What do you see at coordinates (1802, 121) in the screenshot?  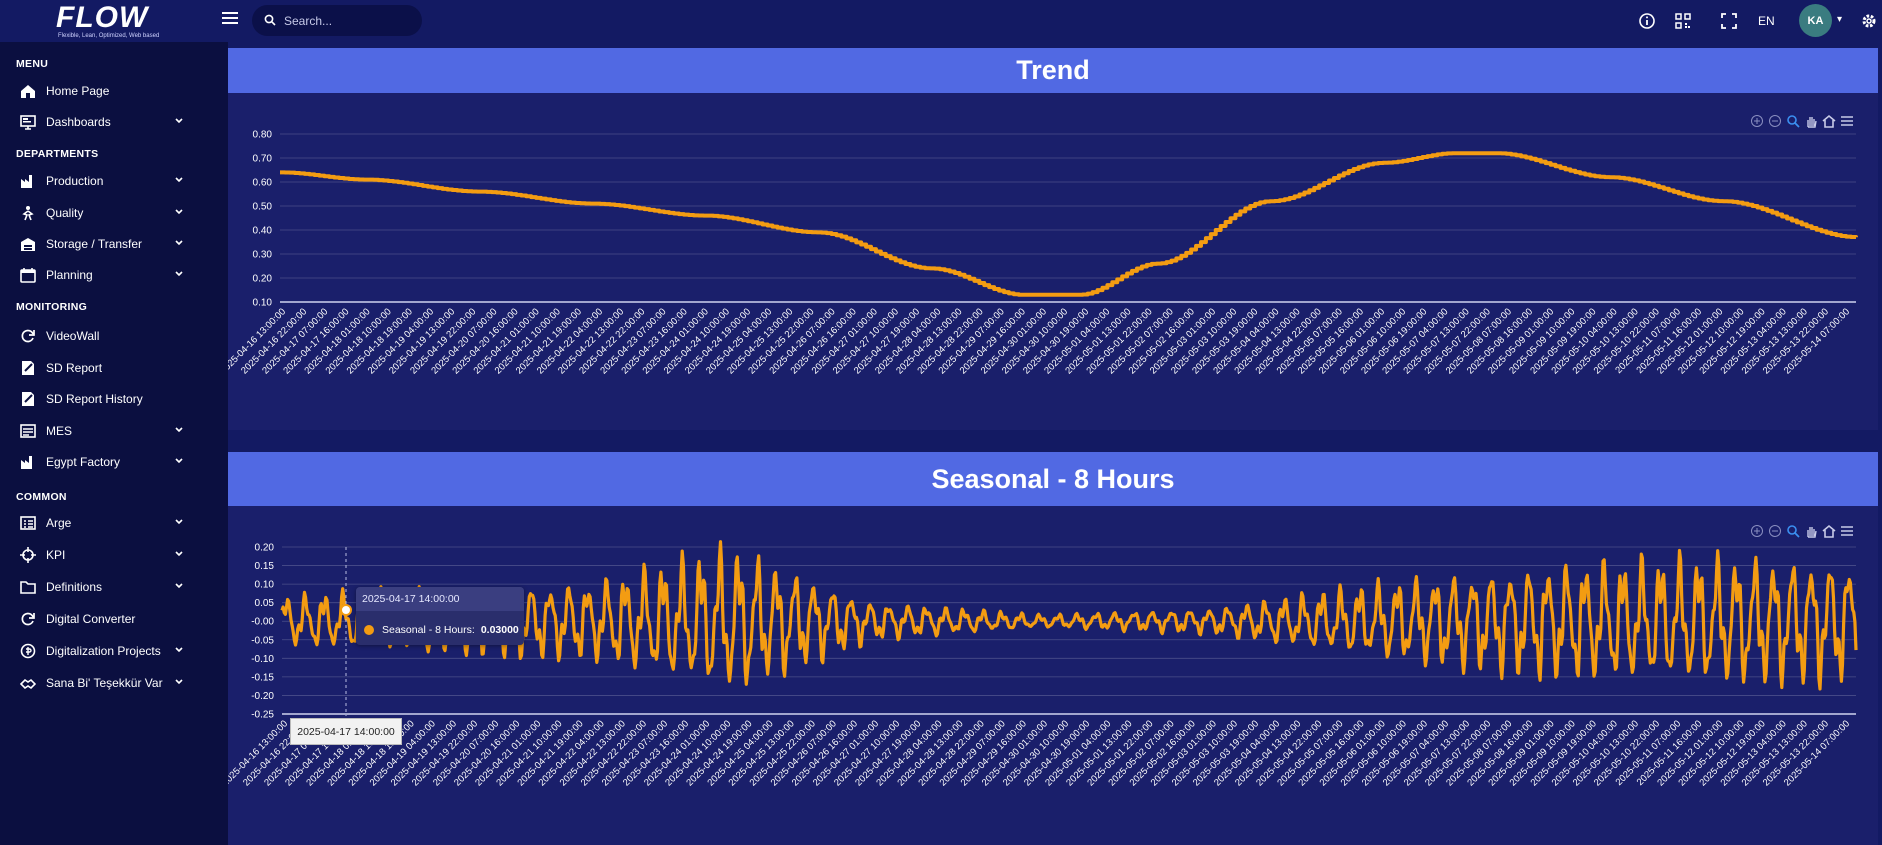 I see `trend-chart-toolbar` at bounding box center [1802, 121].